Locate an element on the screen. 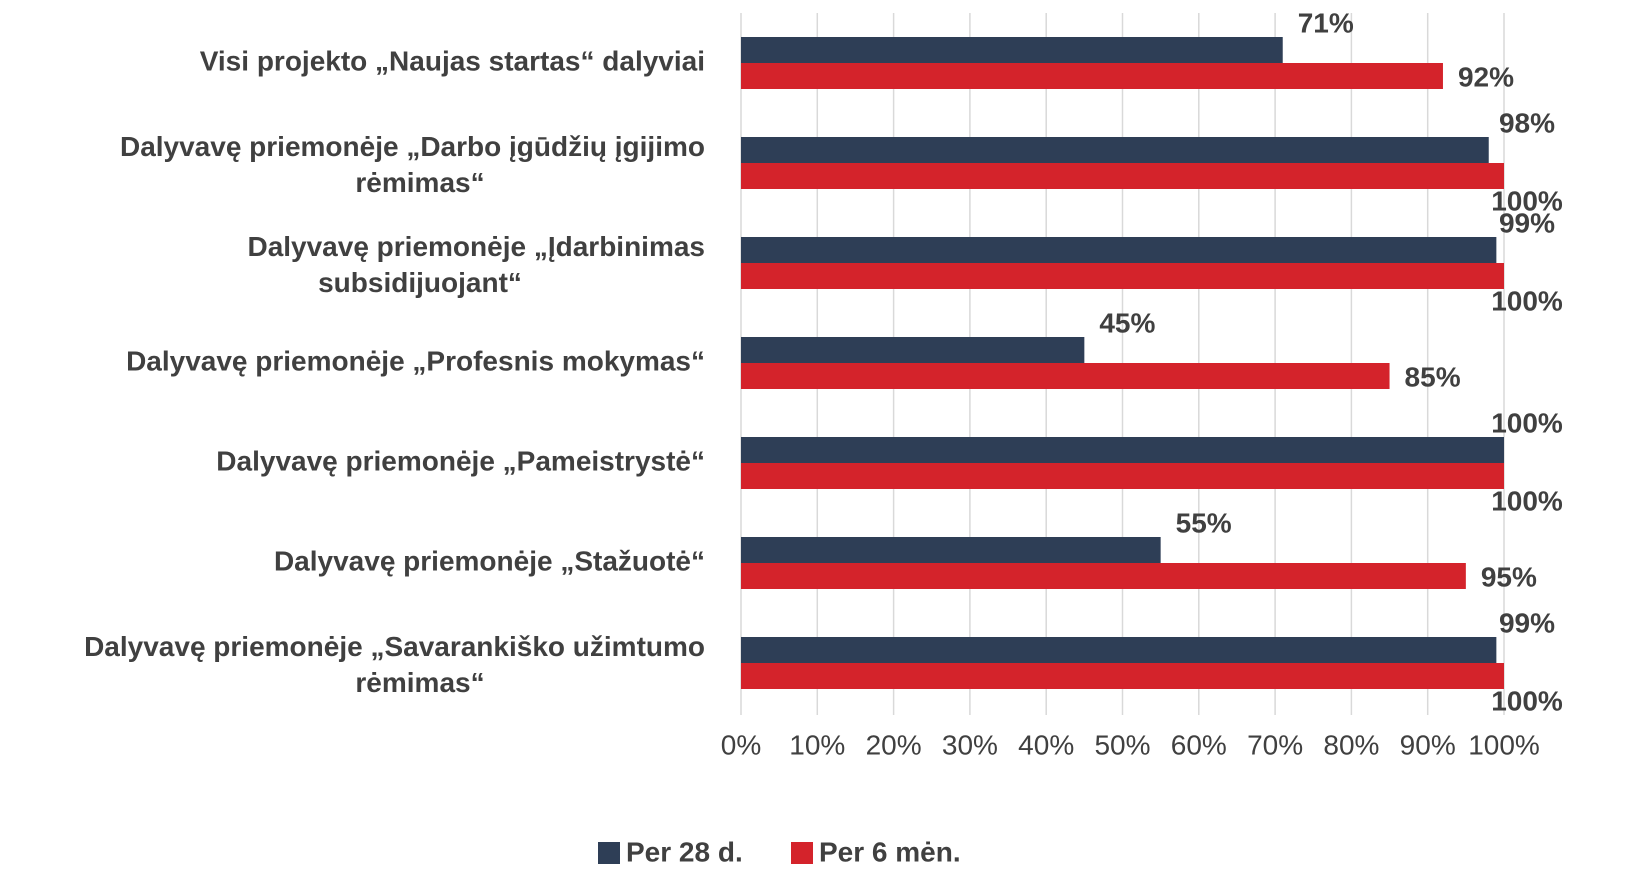  data-label: 55% is located at coordinates (1204, 522).